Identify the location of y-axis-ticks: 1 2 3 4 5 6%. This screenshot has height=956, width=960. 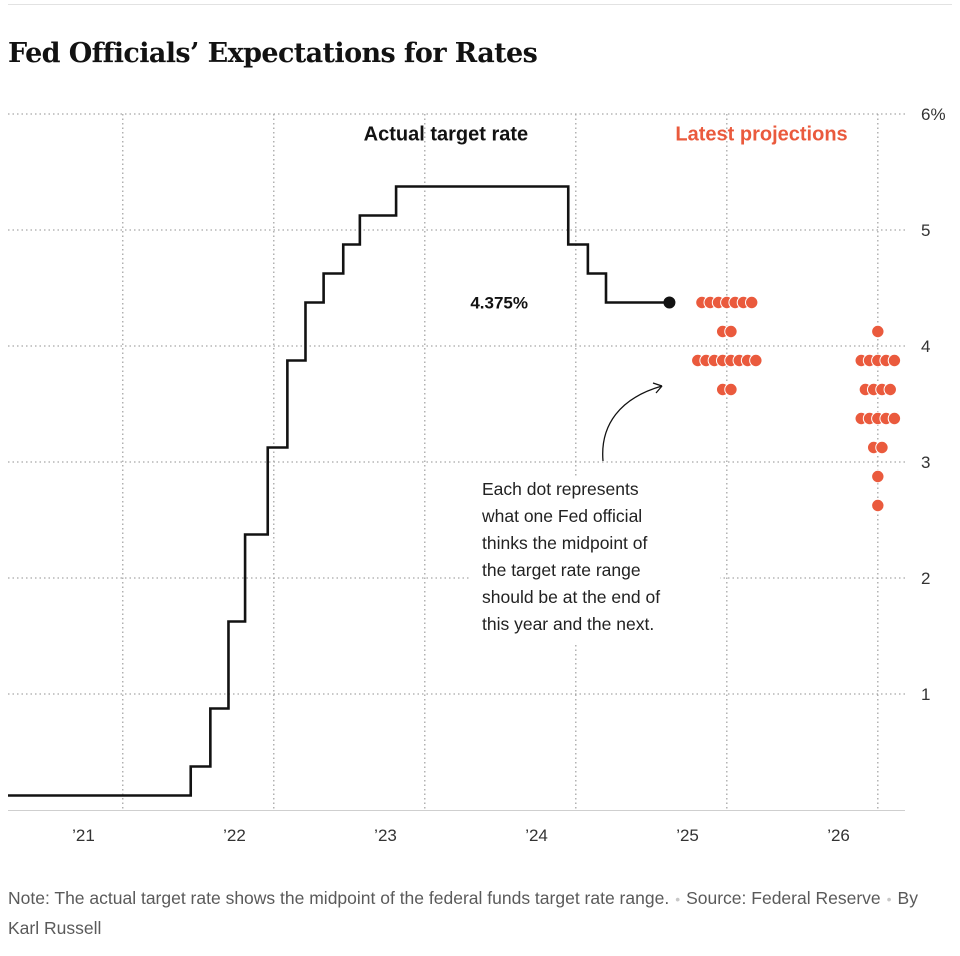
(933, 404).